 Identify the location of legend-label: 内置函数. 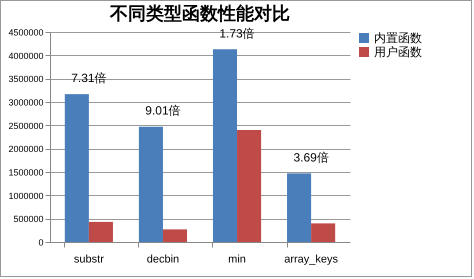
(398, 38).